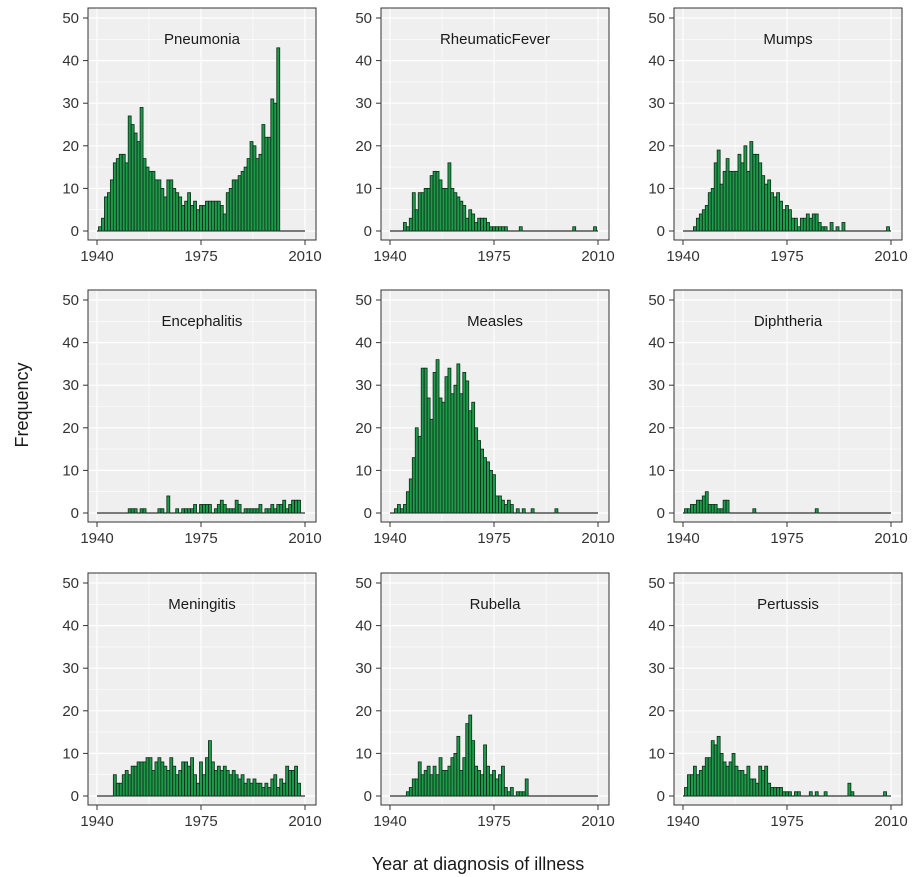  What do you see at coordinates (787, 39) in the screenshot?
I see `panel-title: Mumps` at bounding box center [787, 39].